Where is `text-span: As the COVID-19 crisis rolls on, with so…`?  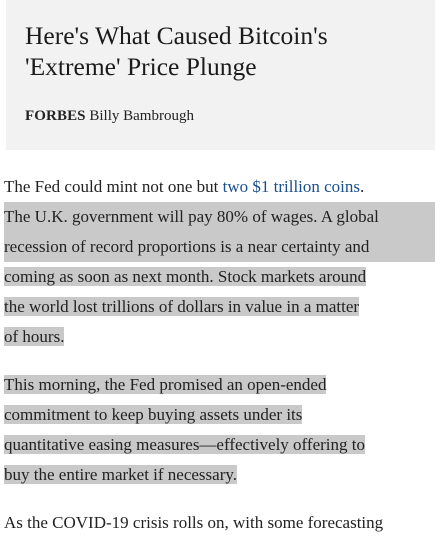 text-span: As the COVID-19 crisis rolls on, with so… is located at coordinates (194, 522).